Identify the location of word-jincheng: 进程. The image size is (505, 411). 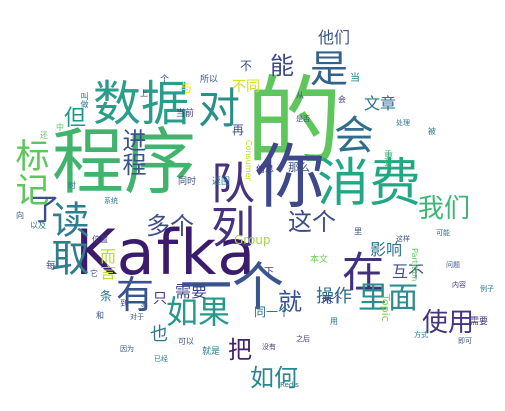
(132, 152).